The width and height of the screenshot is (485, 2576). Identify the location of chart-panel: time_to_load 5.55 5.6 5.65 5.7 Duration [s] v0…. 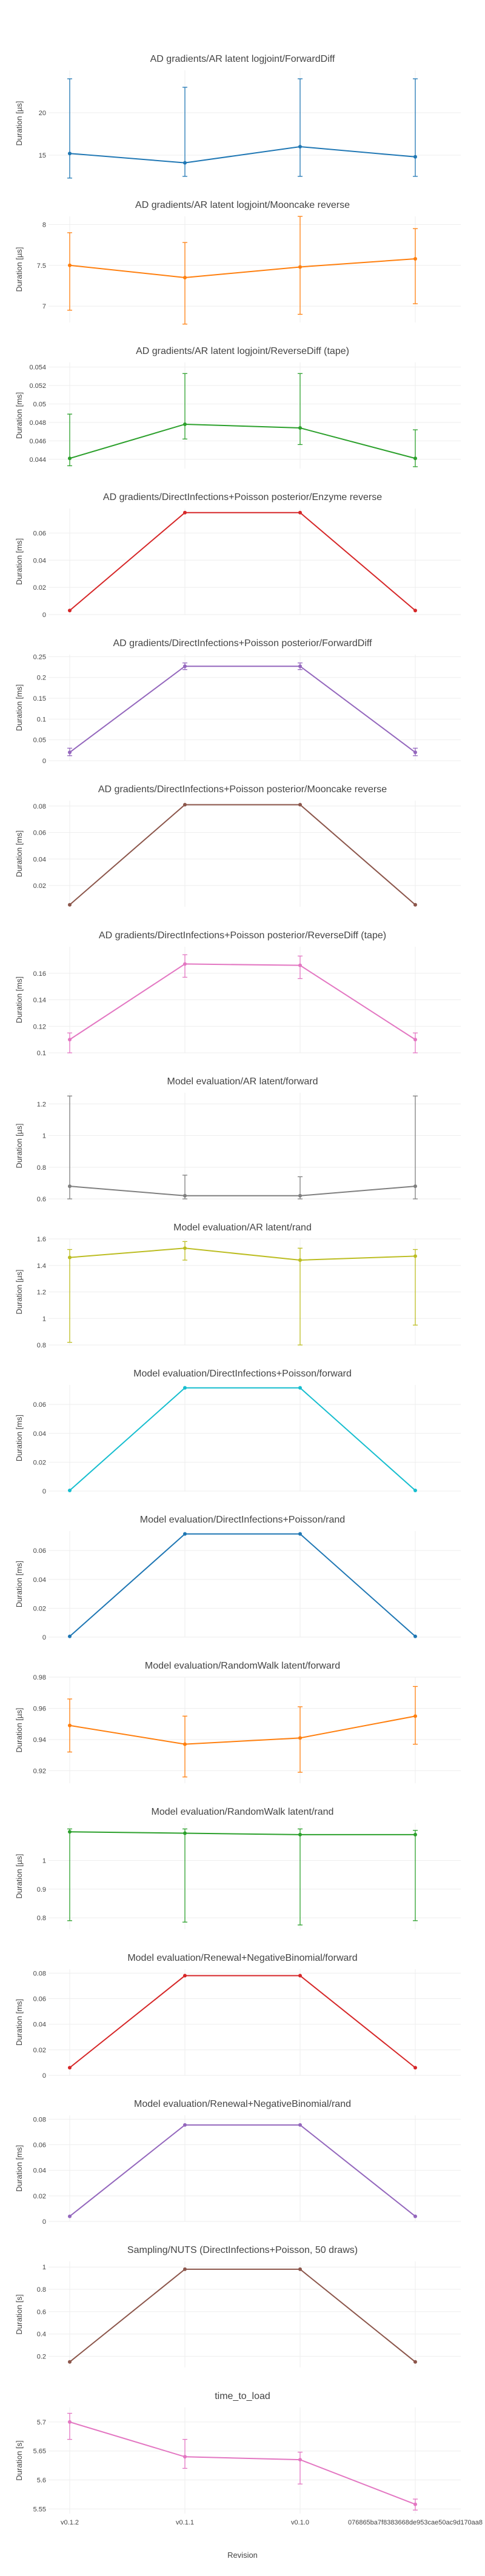
(242, 2464).